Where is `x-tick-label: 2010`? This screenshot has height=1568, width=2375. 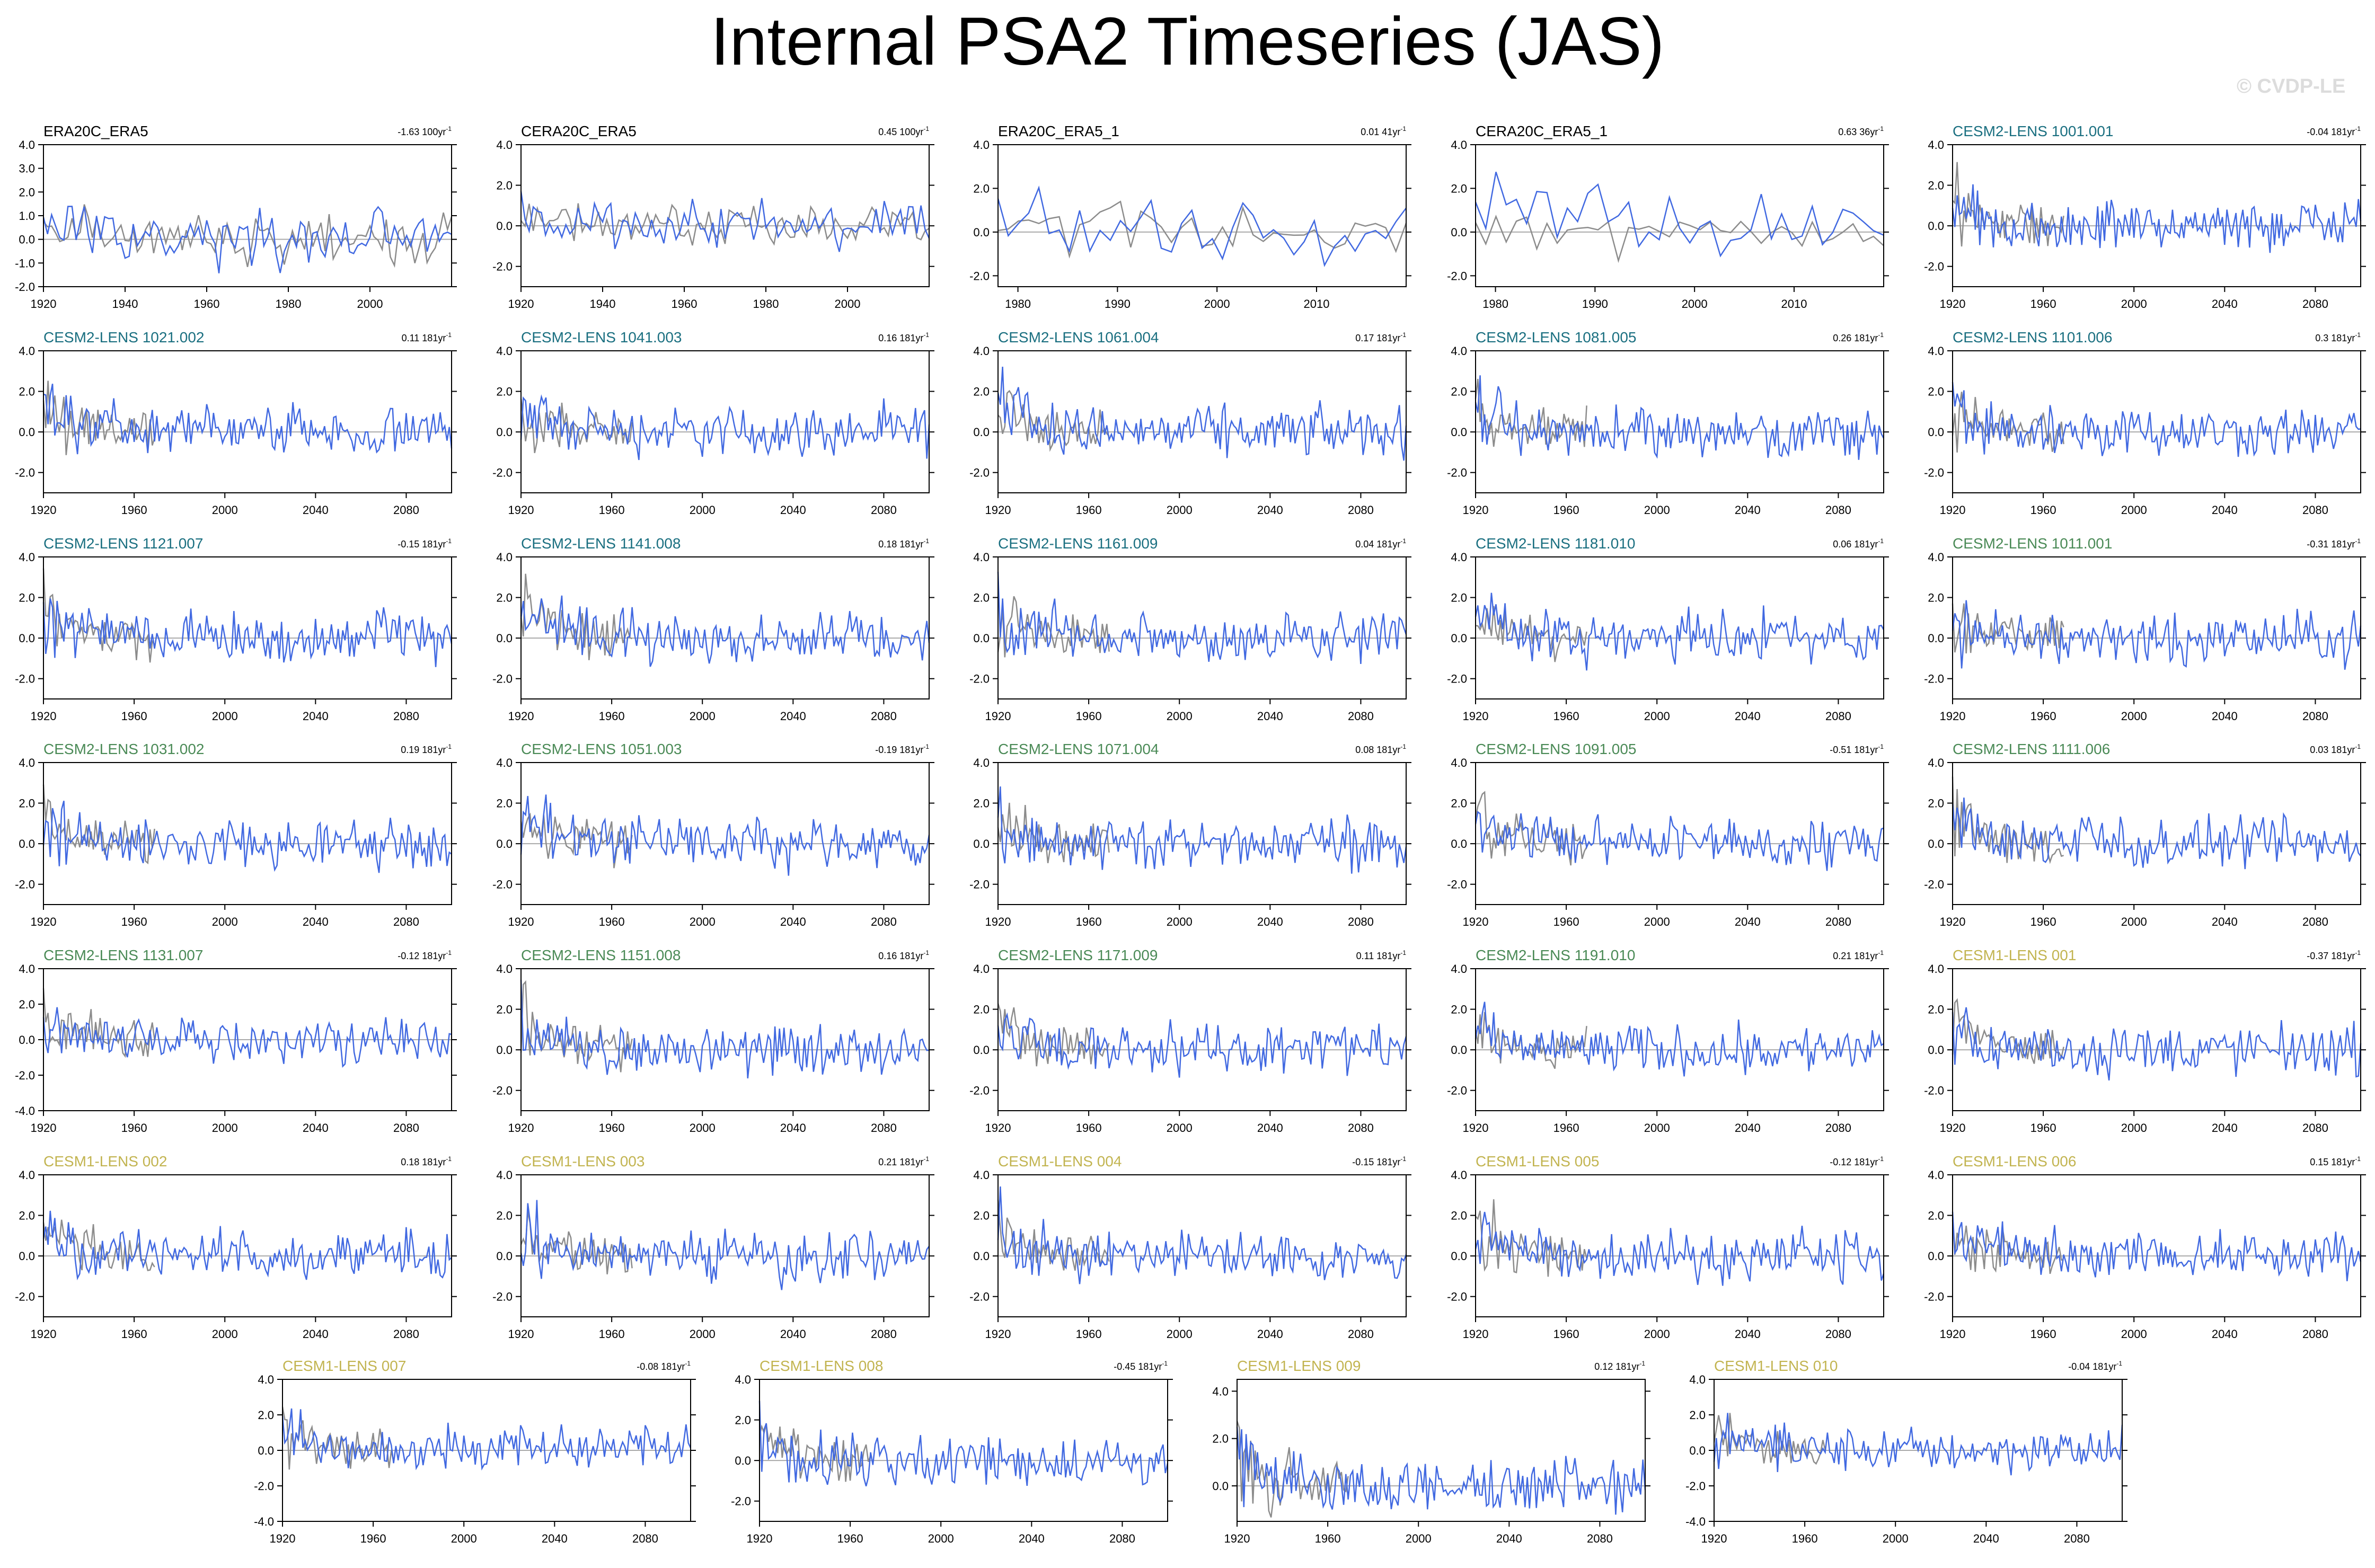
x-tick-label: 2010 is located at coordinates (1316, 304).